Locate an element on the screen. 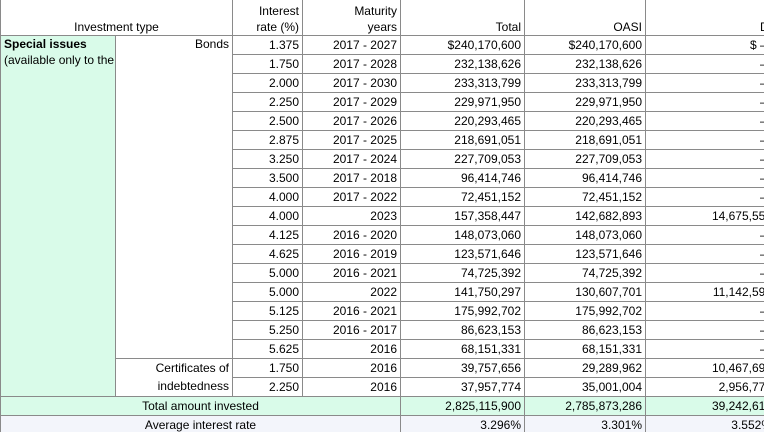  oasi-cell: 68,151,331 is located at coordinates (585, 349).